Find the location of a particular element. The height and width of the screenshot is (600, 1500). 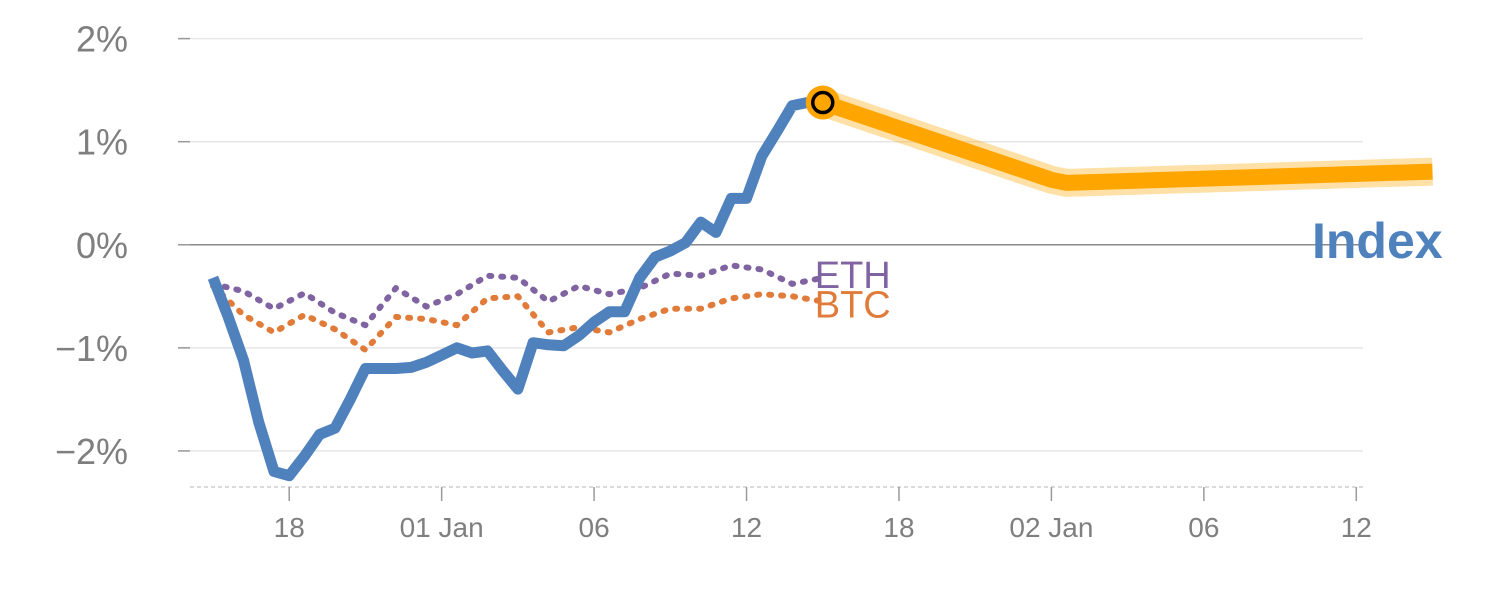

x-tick-label: 01 Jan is located at coordinates (442, 527).